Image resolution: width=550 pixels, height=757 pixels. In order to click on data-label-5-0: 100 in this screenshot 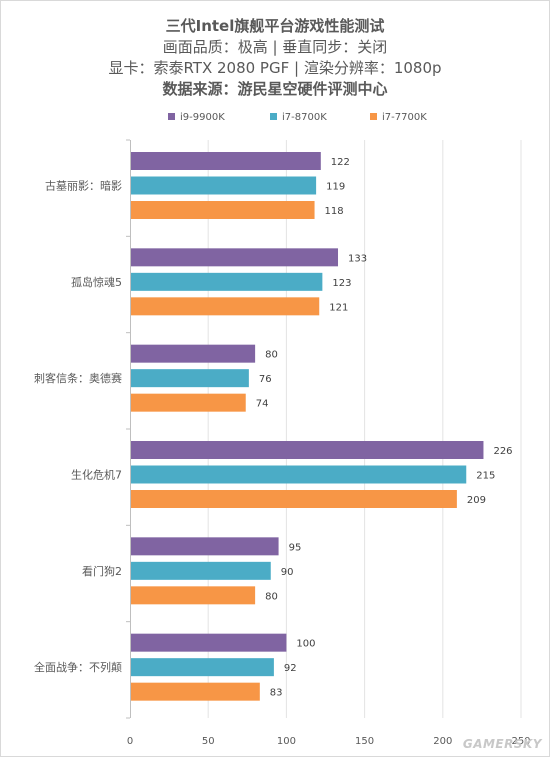, I will do `click(305, 644)`.